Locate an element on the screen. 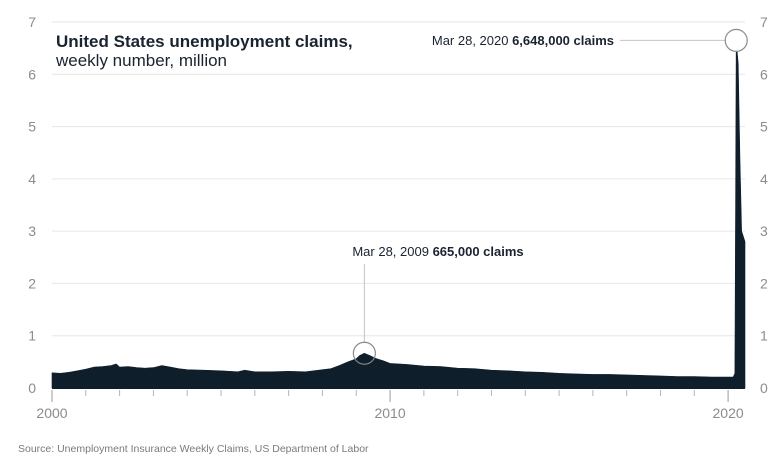 Image resolution: width=781 pixels, height=459 pixels. annotation-value: 6,648,000 claims is located at coordinates (563, 40).